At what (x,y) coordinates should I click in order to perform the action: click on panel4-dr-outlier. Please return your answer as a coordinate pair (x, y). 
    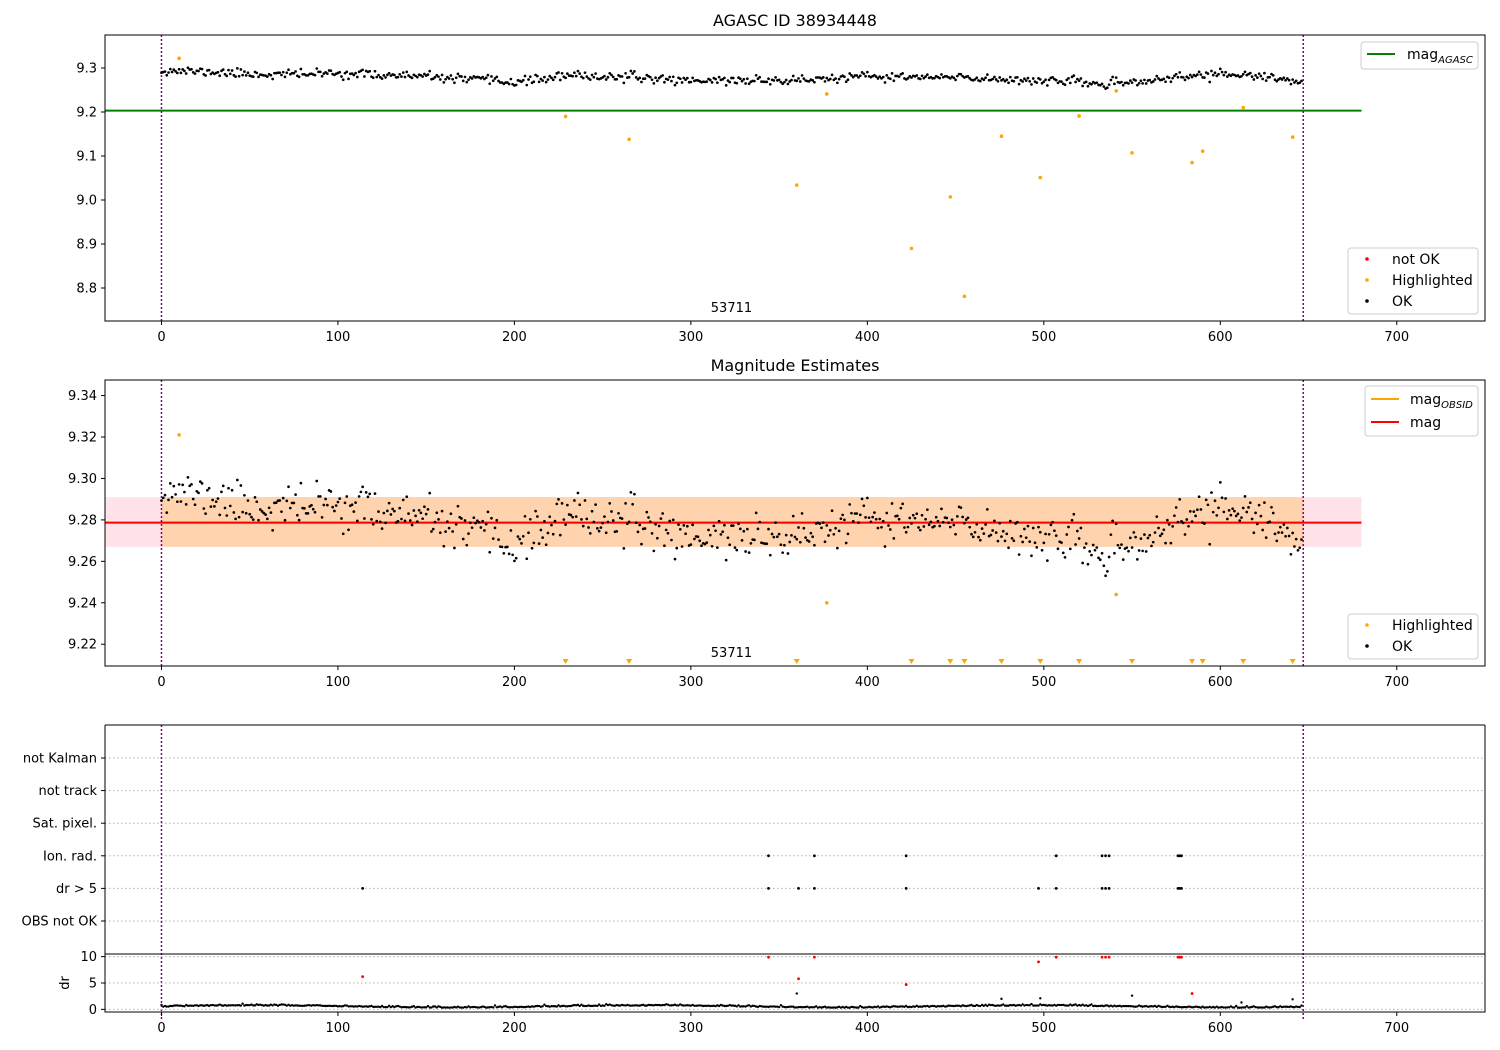
    Looking at the image, I should click on (1001, 999).